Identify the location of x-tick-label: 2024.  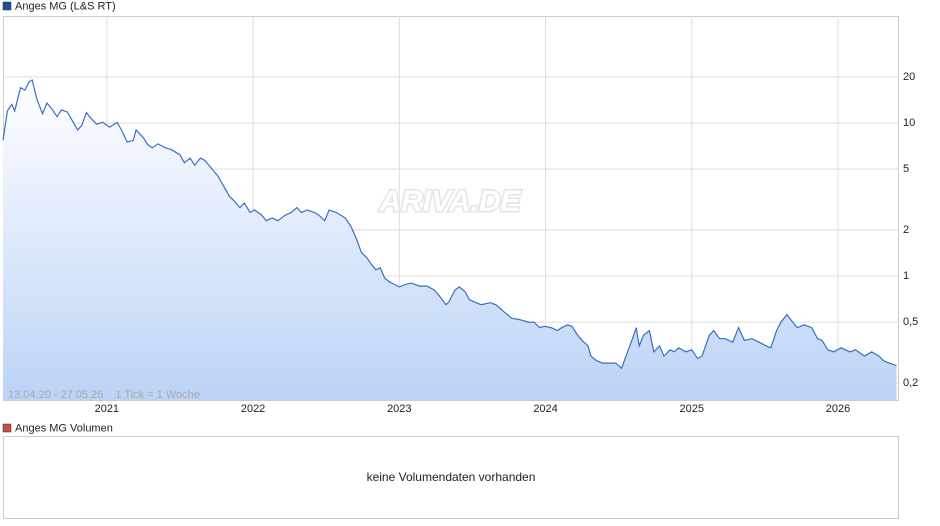
(545, 409).